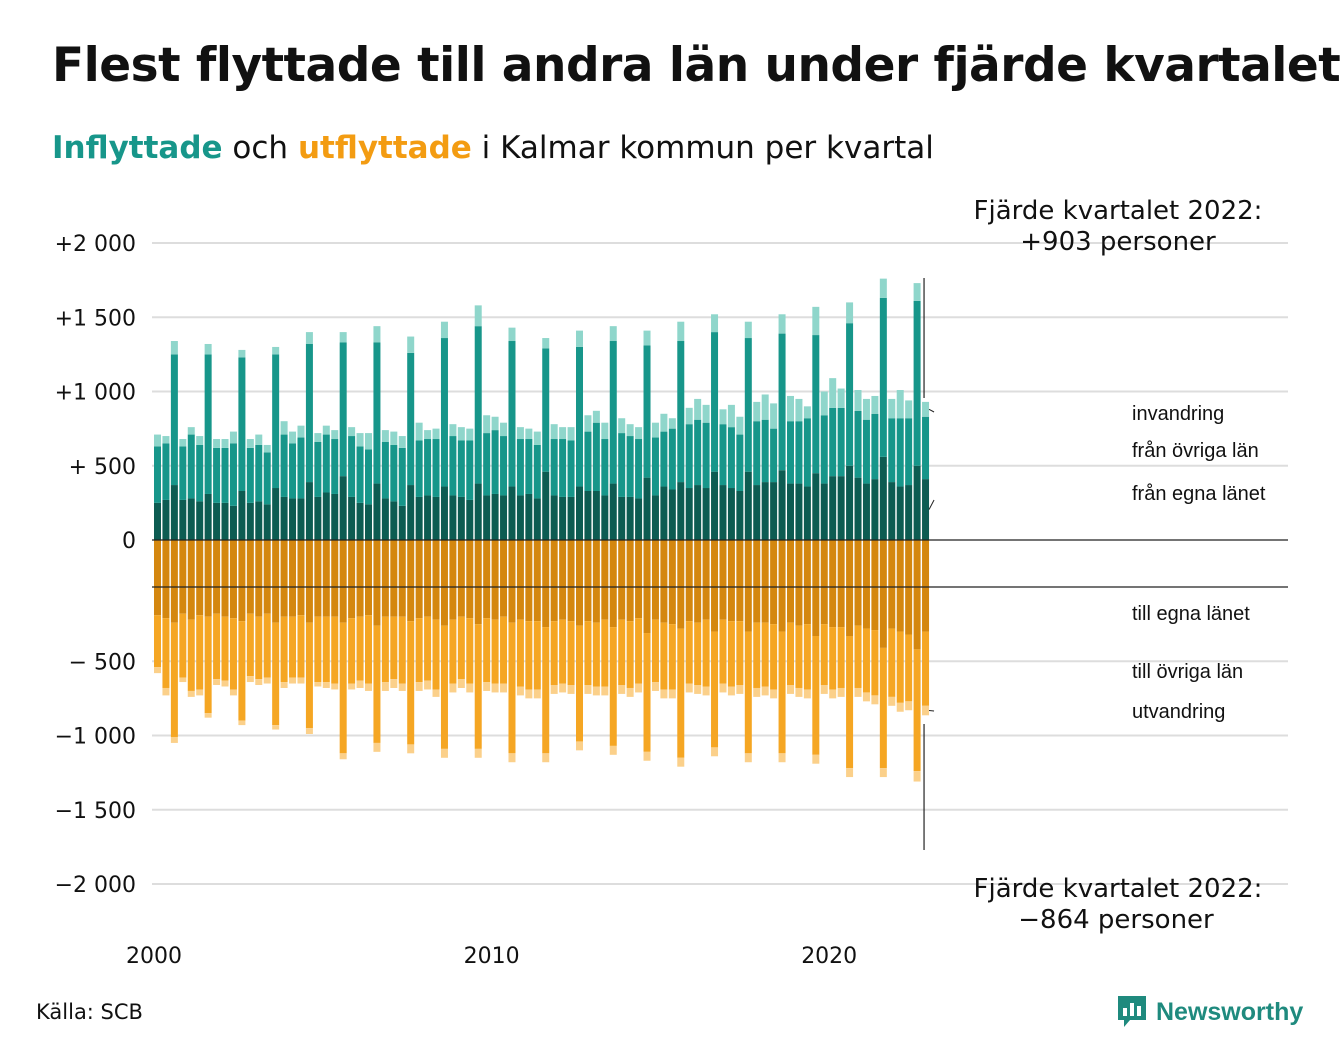  I want to click on brand-name: Newsworthy, so click(1230, 1011).